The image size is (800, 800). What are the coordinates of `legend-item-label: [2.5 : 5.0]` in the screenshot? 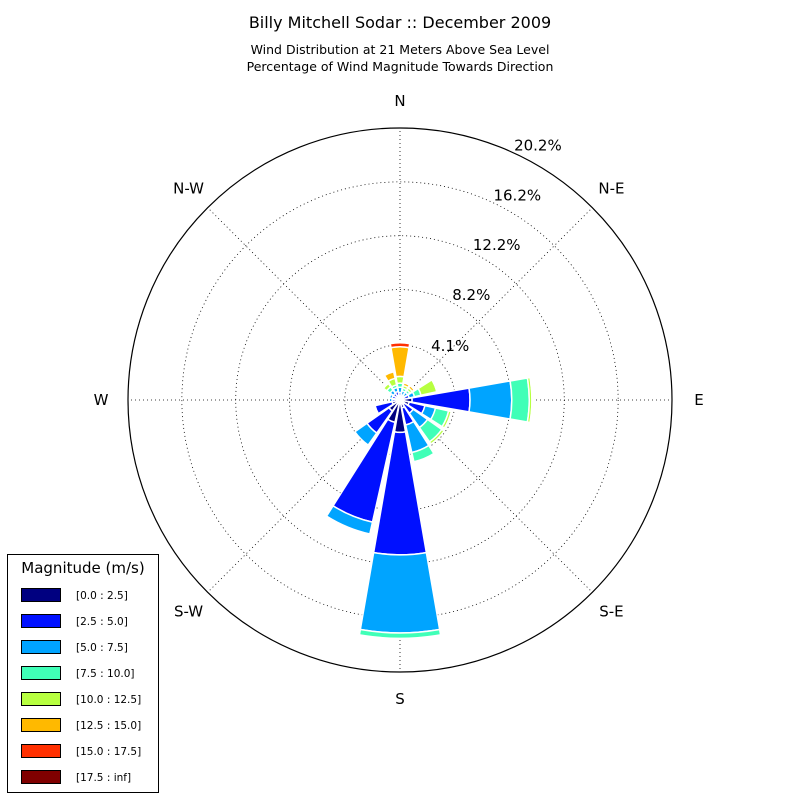 It's located at (102, 622).